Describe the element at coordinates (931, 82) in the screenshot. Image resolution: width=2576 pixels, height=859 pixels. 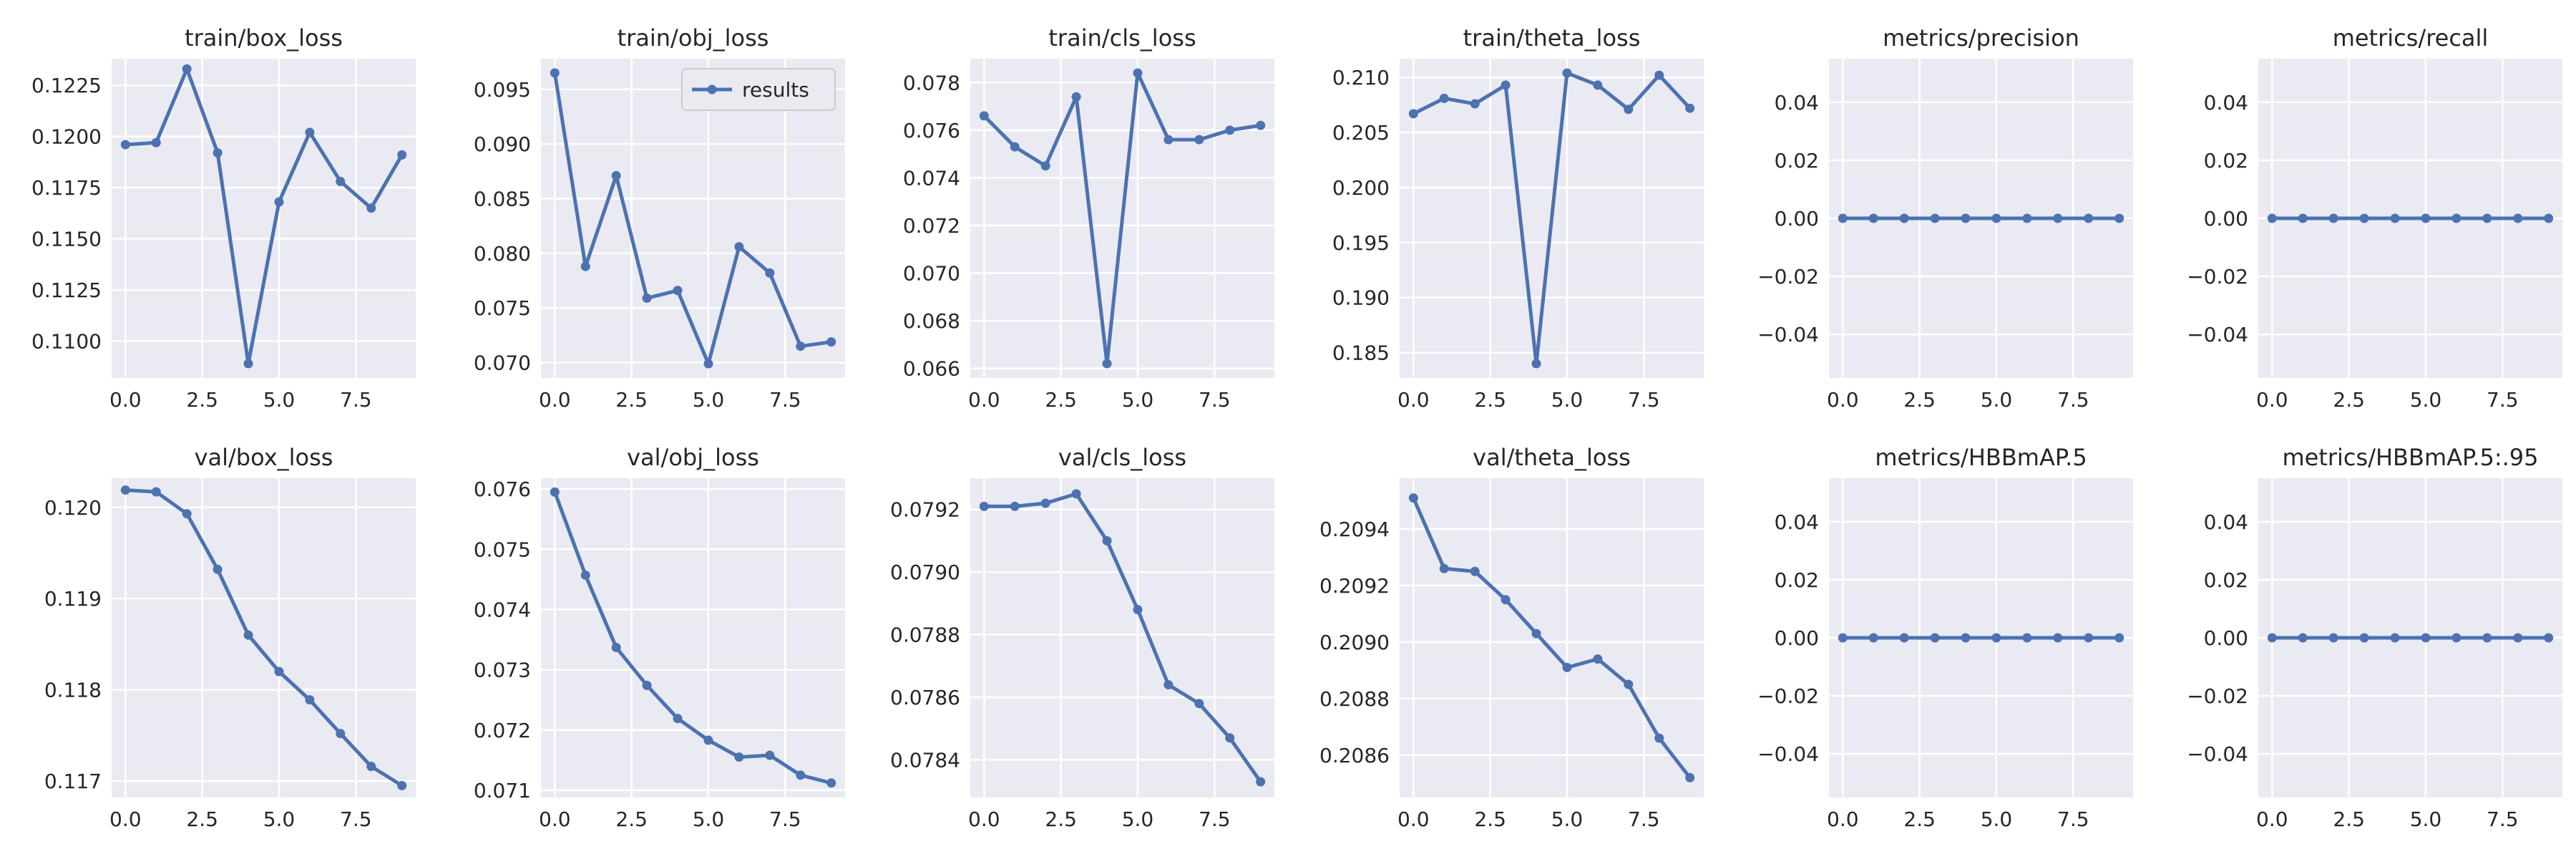
I see `y-tick-label: 0.078` at that location.